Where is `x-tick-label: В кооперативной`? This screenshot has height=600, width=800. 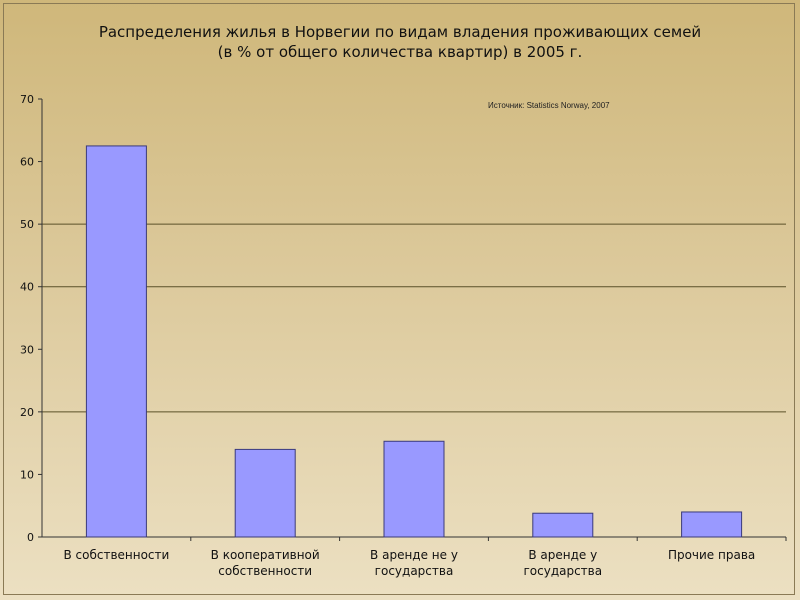
x-tick-label: В кооперативной is located at coordinates (265, 555).